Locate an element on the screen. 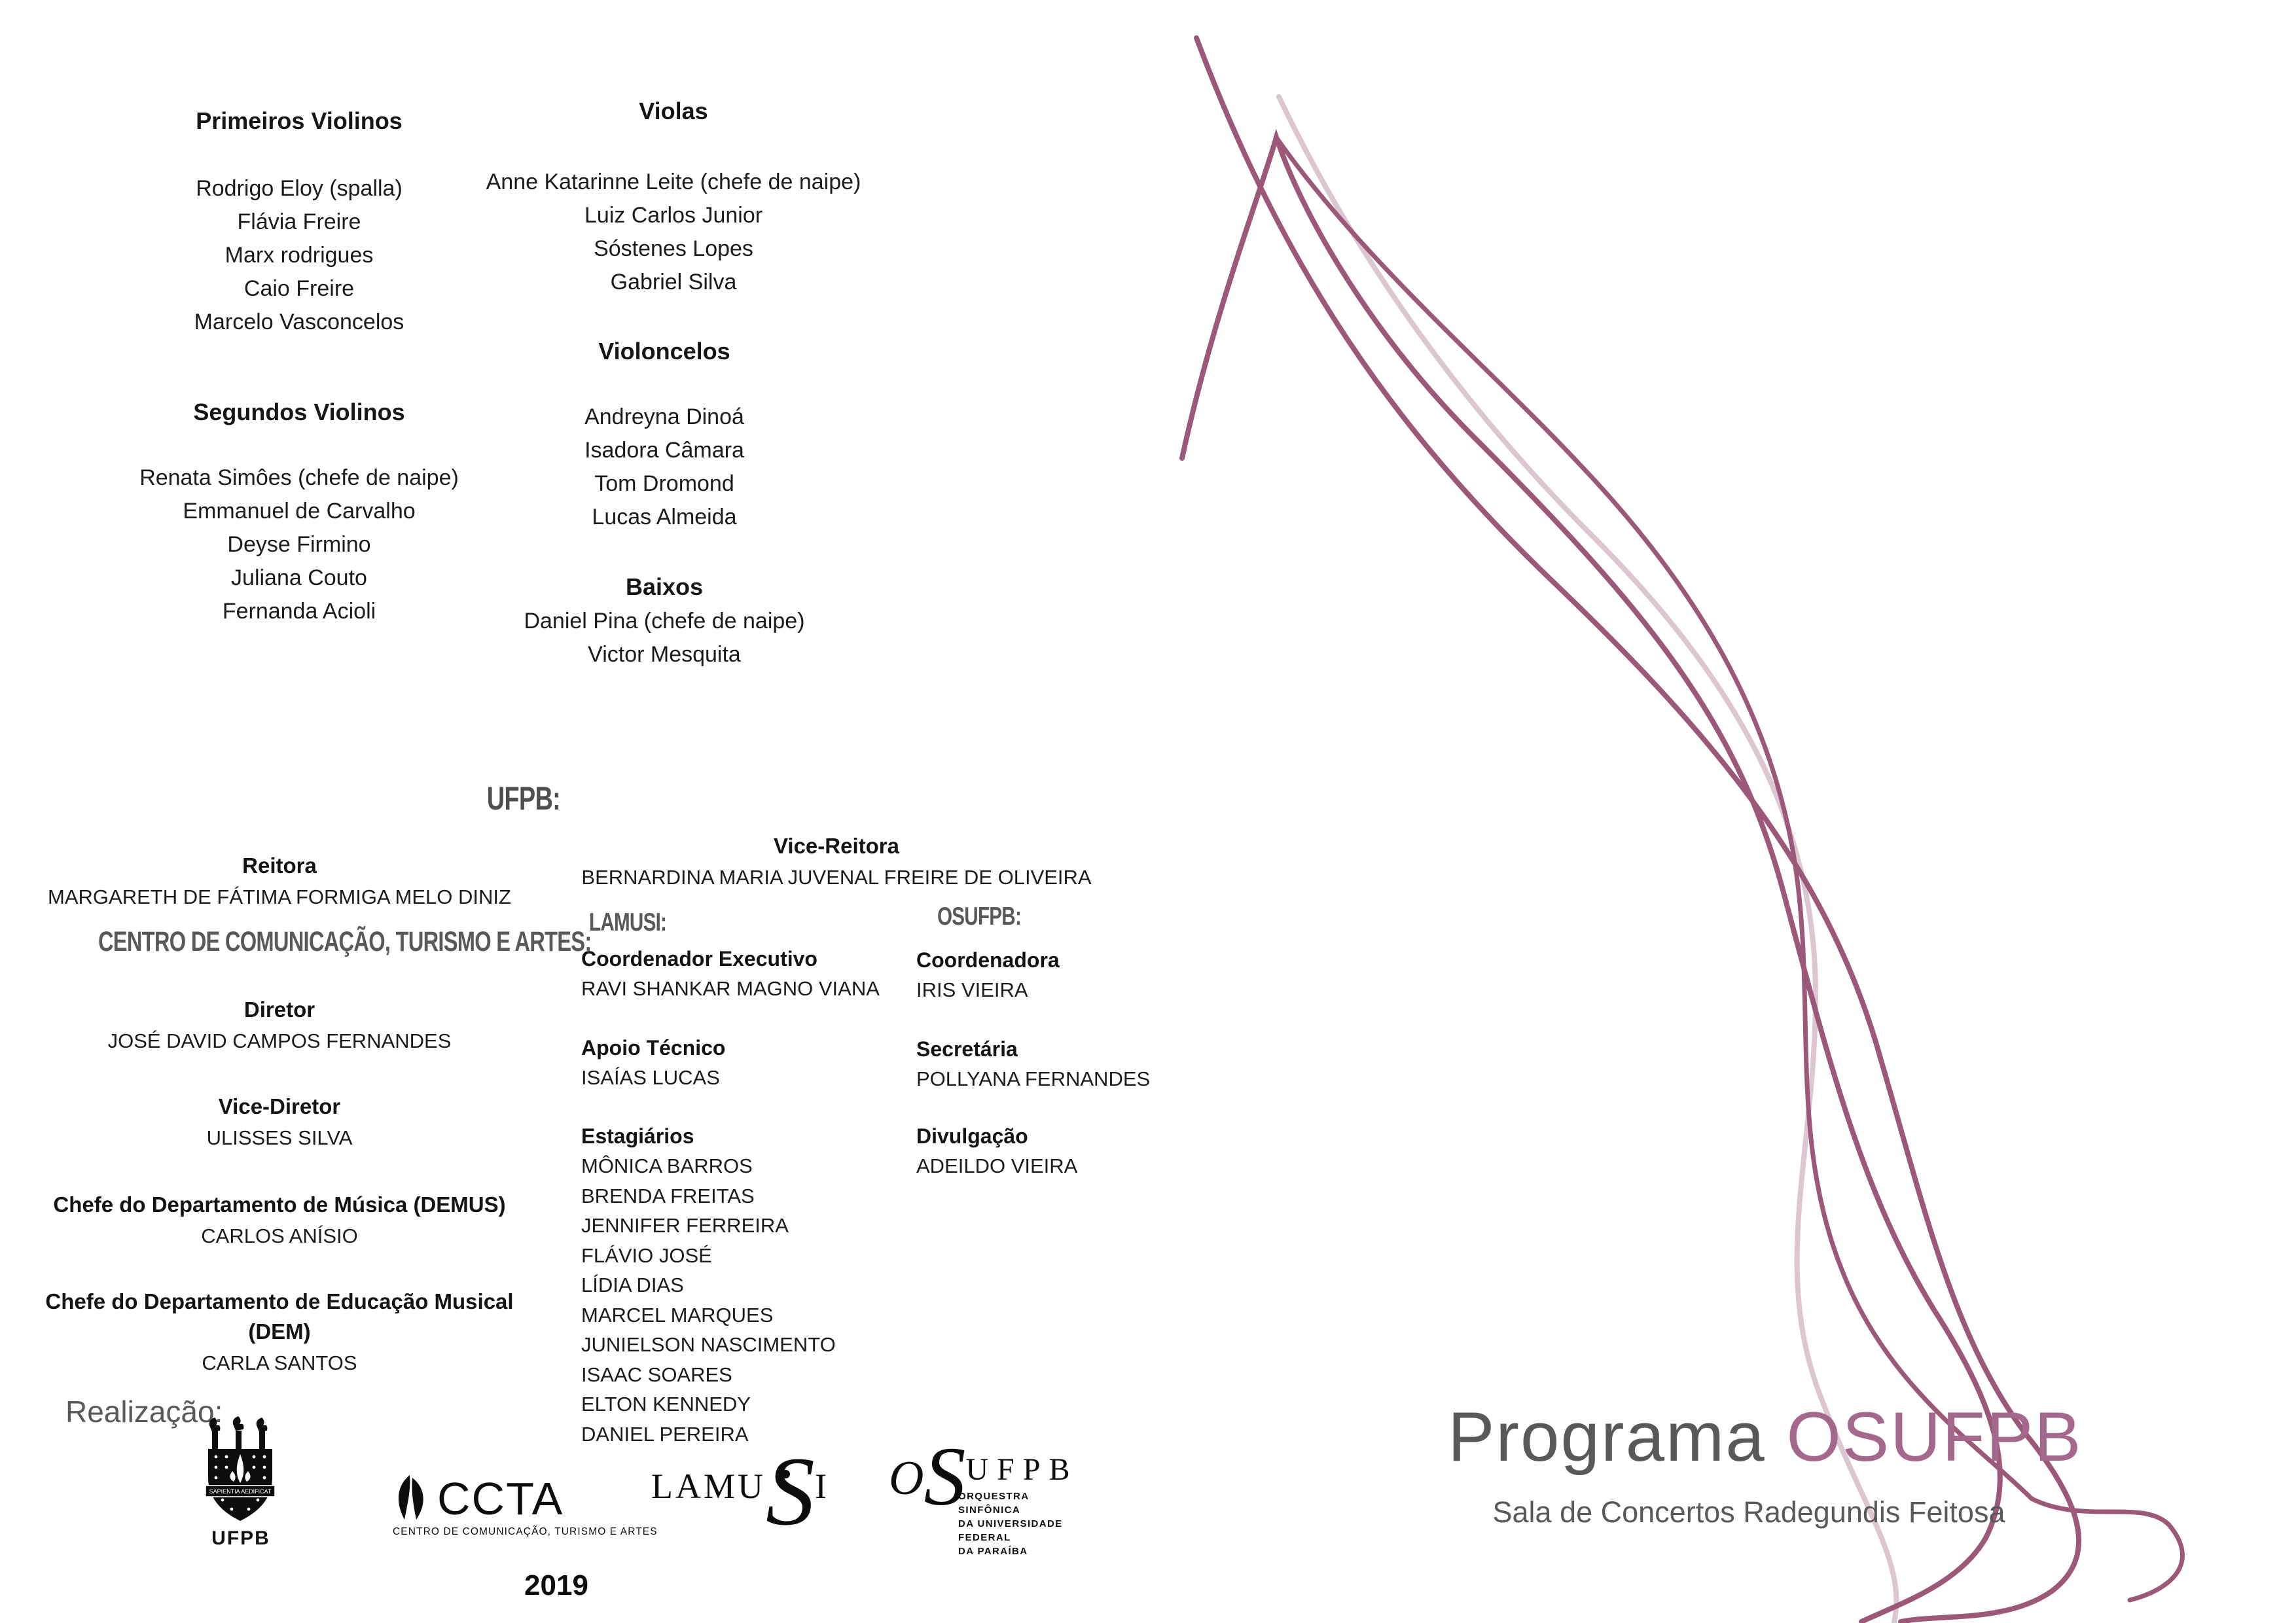 The height and width of the screenshot is (1623, 2296). role-label: Reitora is located at coordinates (279, 865).